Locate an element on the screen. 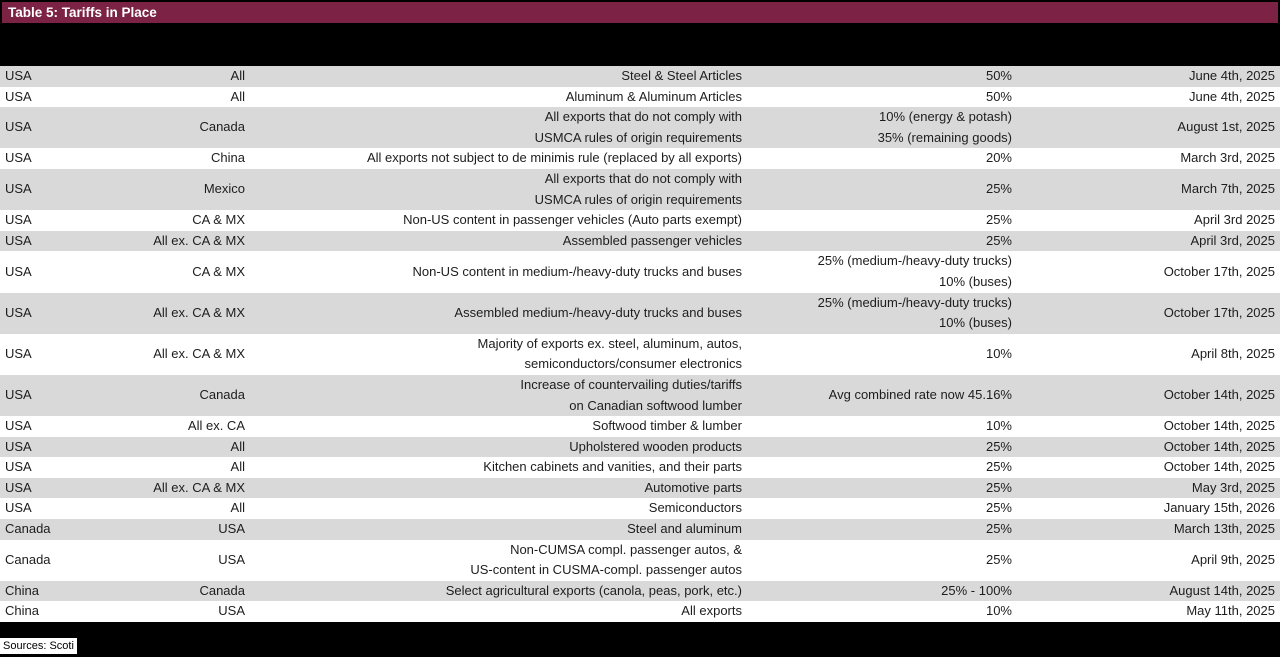  cell-description: Semiconductors is located at coordinates (493, 508).